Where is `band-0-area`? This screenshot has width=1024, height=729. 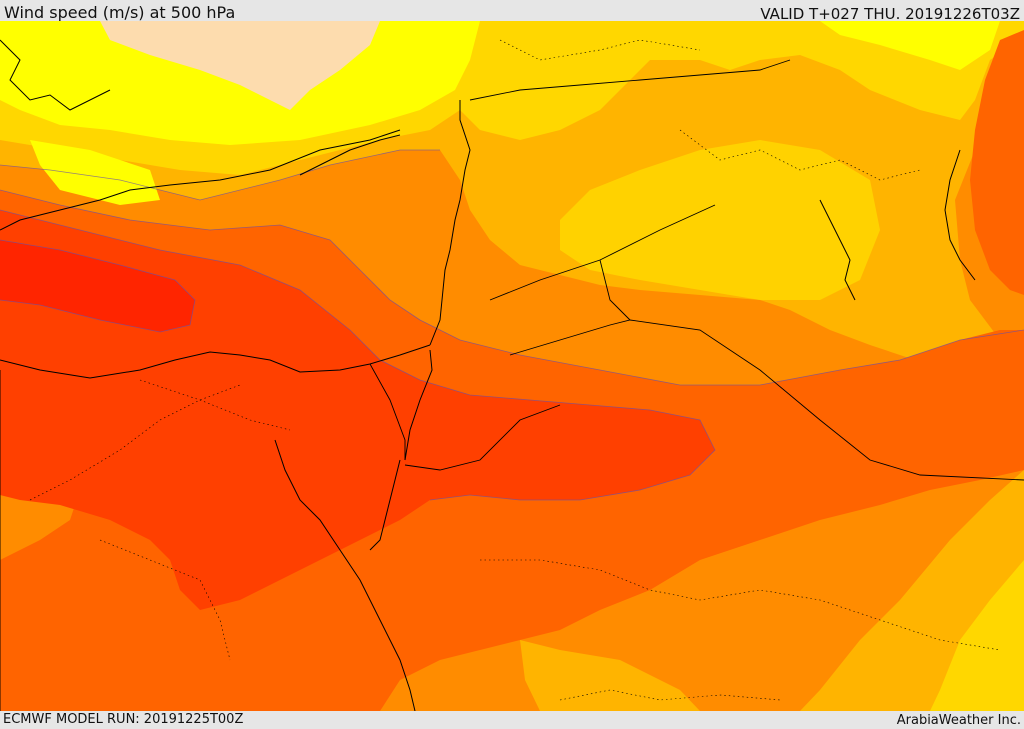
band-0-area is located at coordinates (240, 65).